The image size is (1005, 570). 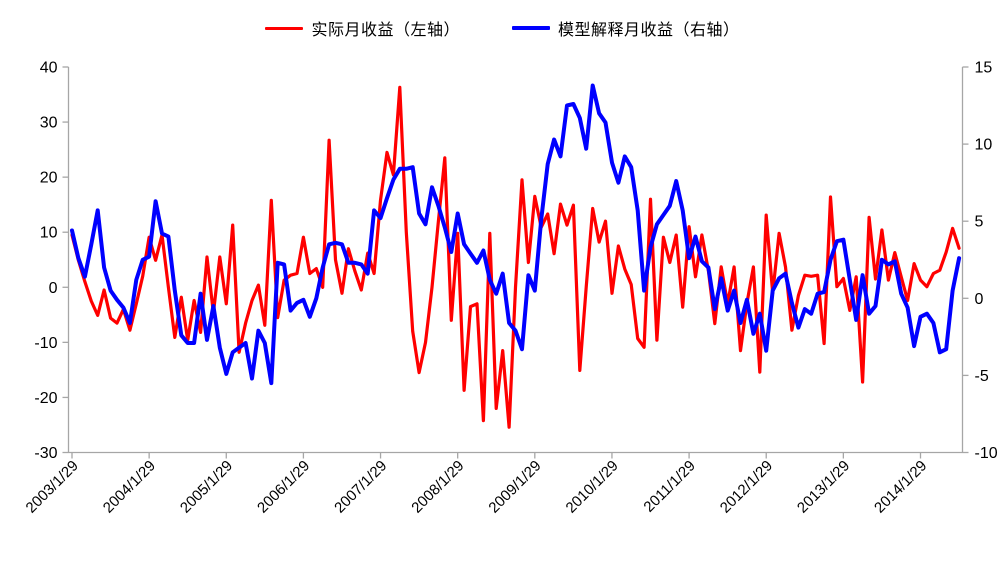 What do you see at coordinates (592, 486) in the screenshot?
I see `x-axis-tick-label: 2010/1/29` at bounding box center [592, 486].